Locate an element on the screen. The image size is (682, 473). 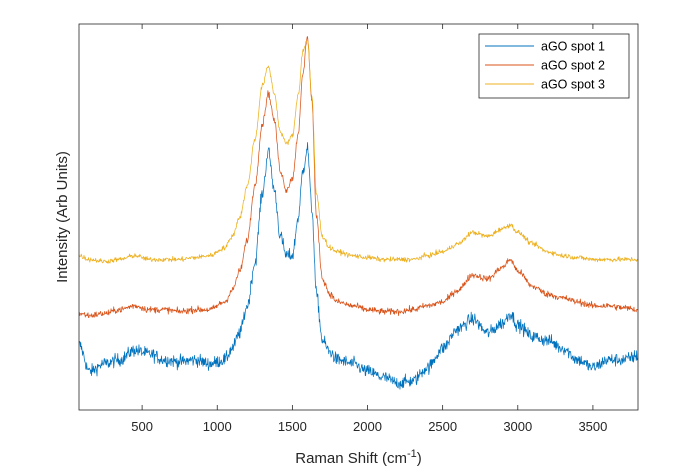
legend-box is located at coordinates (554, 66).